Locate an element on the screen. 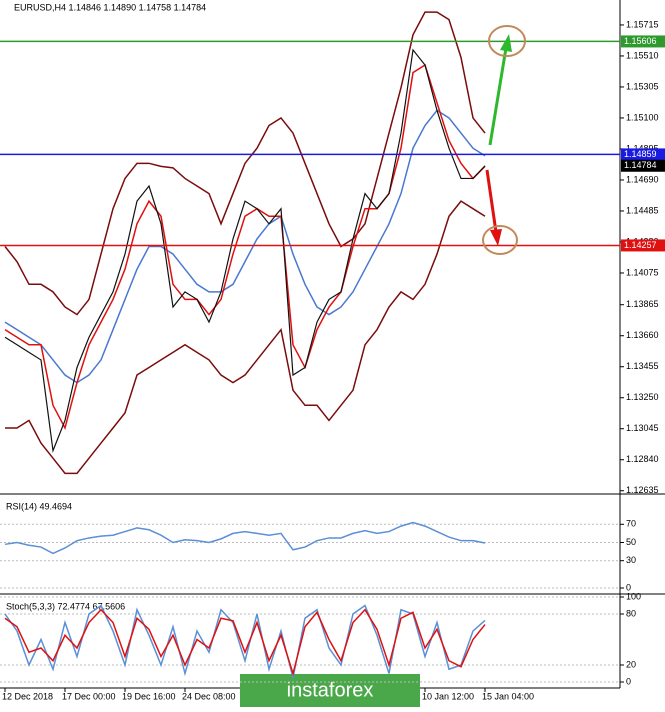  y-tick-label: 1.13865 is located at coordinates (642, 304).